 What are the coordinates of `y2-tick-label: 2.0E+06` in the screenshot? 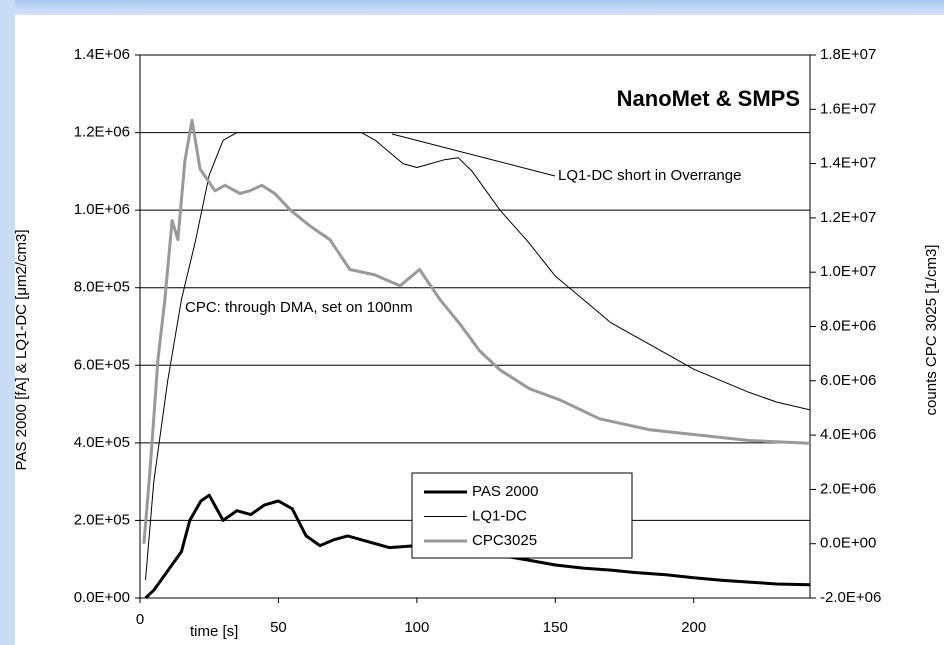 It's located at (848, 488).